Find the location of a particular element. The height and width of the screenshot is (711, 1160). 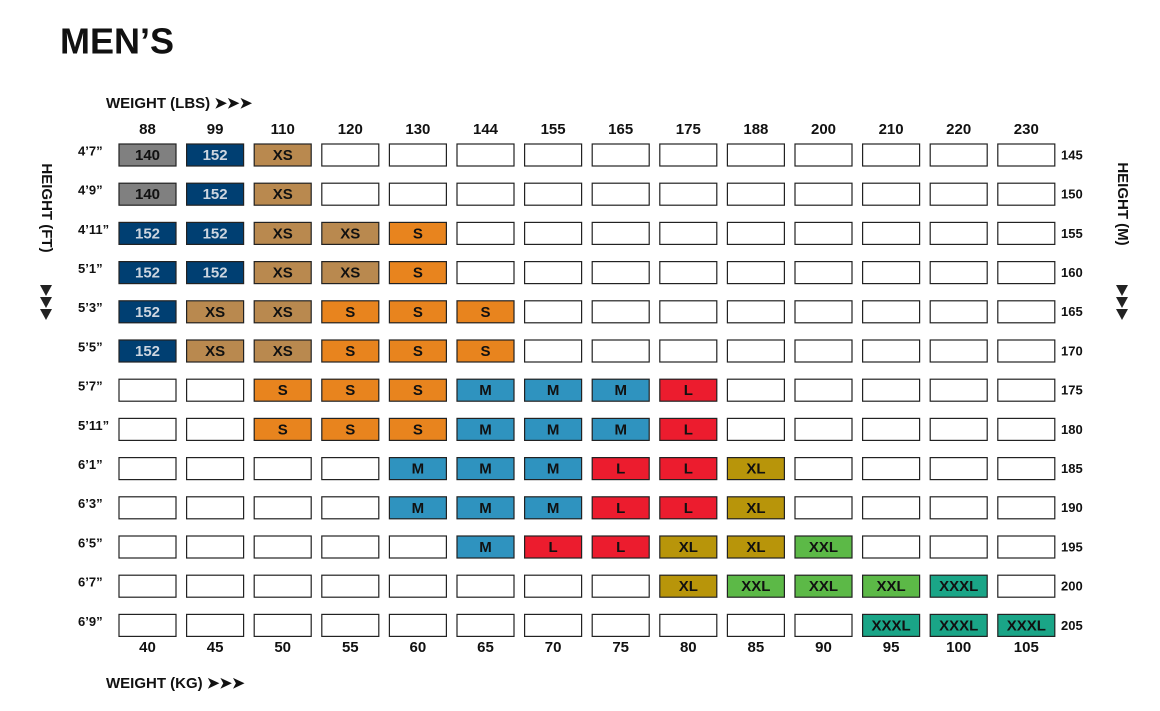

down-arrows-left is located at coordinates (46, 302).